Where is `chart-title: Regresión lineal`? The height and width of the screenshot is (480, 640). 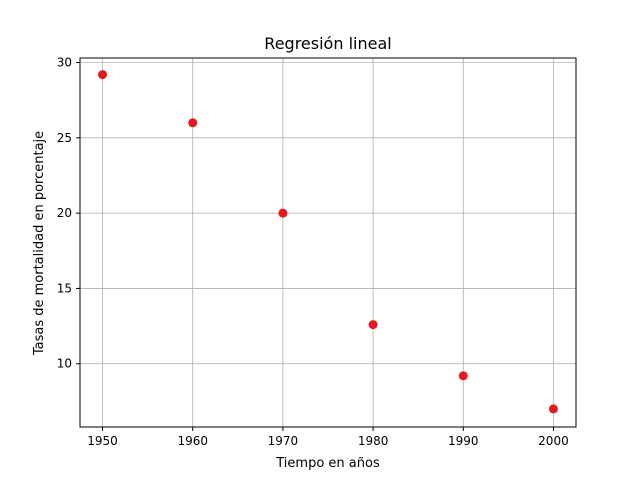 chart-title: Regresión lineal is located at coordinates (327, 43).